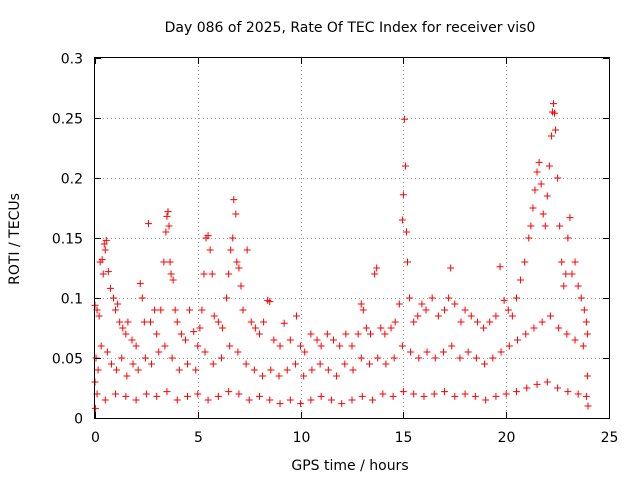  I want to click on x-tick-label: 15, so click(404, 438).